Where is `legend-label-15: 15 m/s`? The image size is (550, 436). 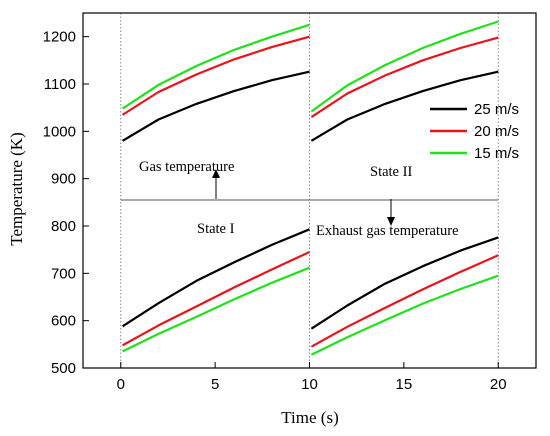 legend-label-15: 15 m/s is located at coordinates (496, 153).